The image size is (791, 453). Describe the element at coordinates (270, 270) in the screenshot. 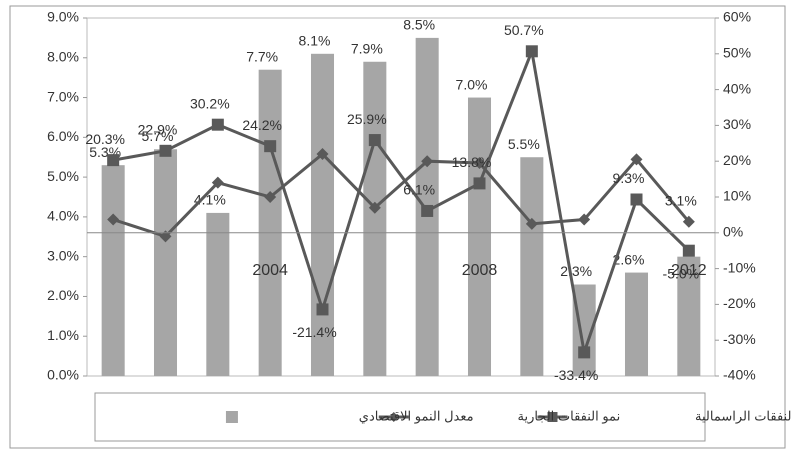

I see `x-tick-label: 2004` at that location.